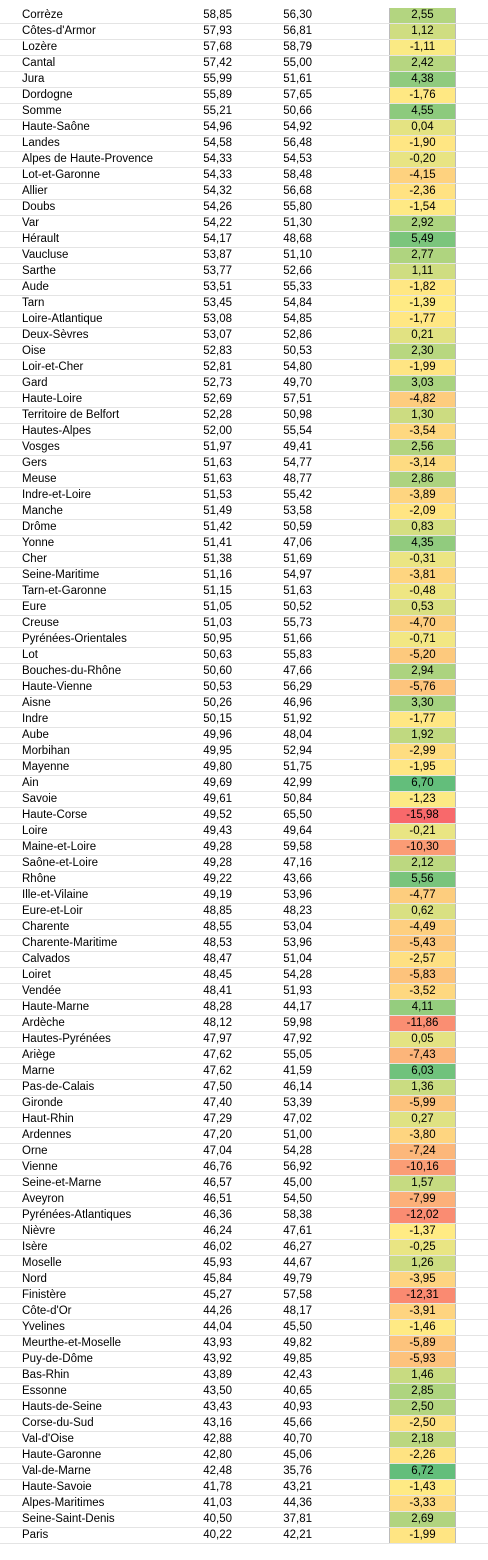 The width and height of the screenshot is (488, 1560). I want to click on value-cell: 51,49, so click(217, 511).